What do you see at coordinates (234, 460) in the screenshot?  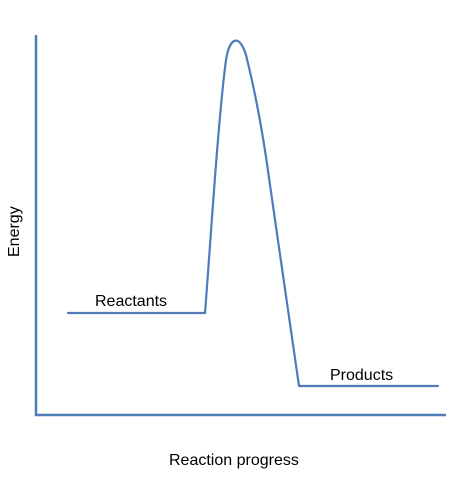 I see `x-axis-label: Reaction progress` at bounding box center [234, 460].